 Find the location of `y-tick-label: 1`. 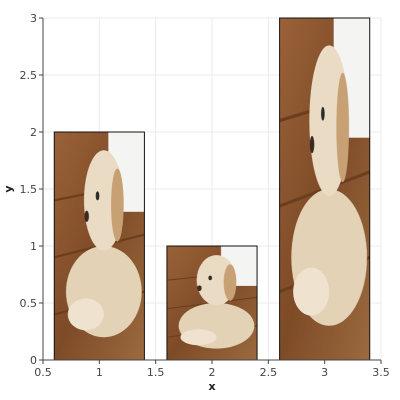

y-tick-label: 1 is located at coordinates (33, 246).